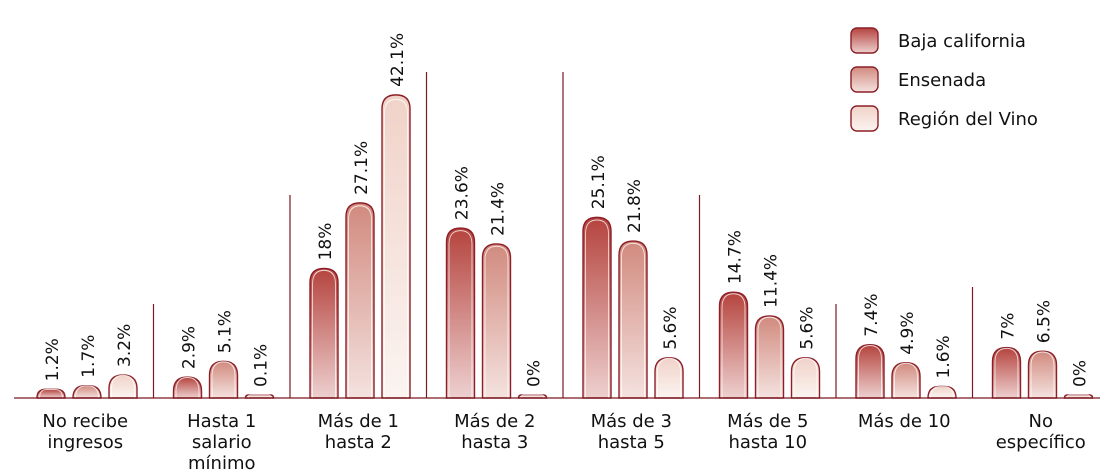 The image size is (1100, 476). What do you see at coordinates (53, 359) in the screenshot?
I see `value-label: 1.2%` at bounding box center [53, 359].